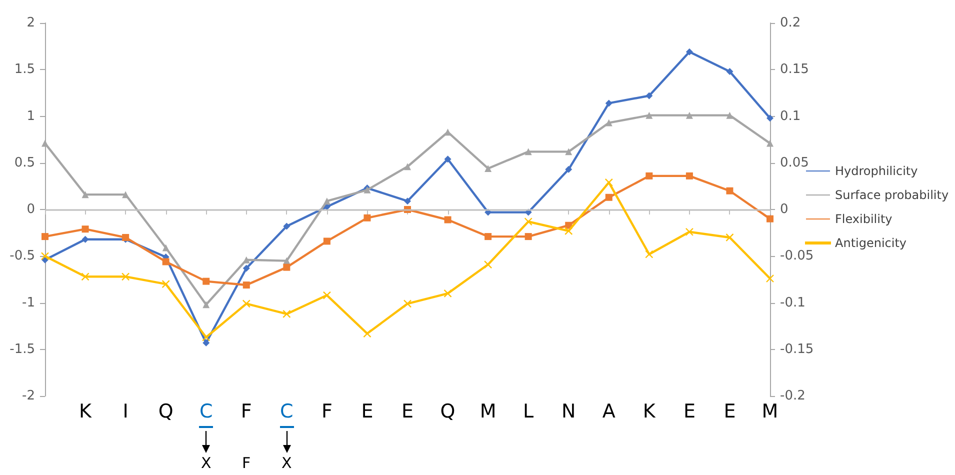 This screenshot has width=955, height=475. Describe the element at coordinates (797, 349) in the screenshot. I see `y2-tick-label: -0.15` at that location.